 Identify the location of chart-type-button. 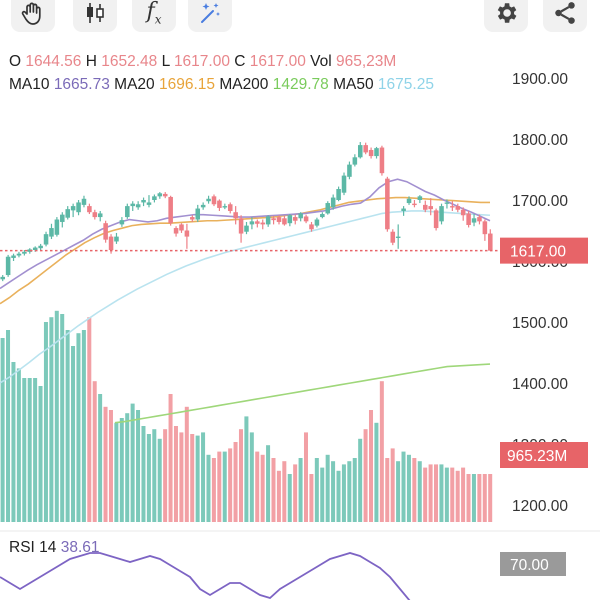
(95, 16).